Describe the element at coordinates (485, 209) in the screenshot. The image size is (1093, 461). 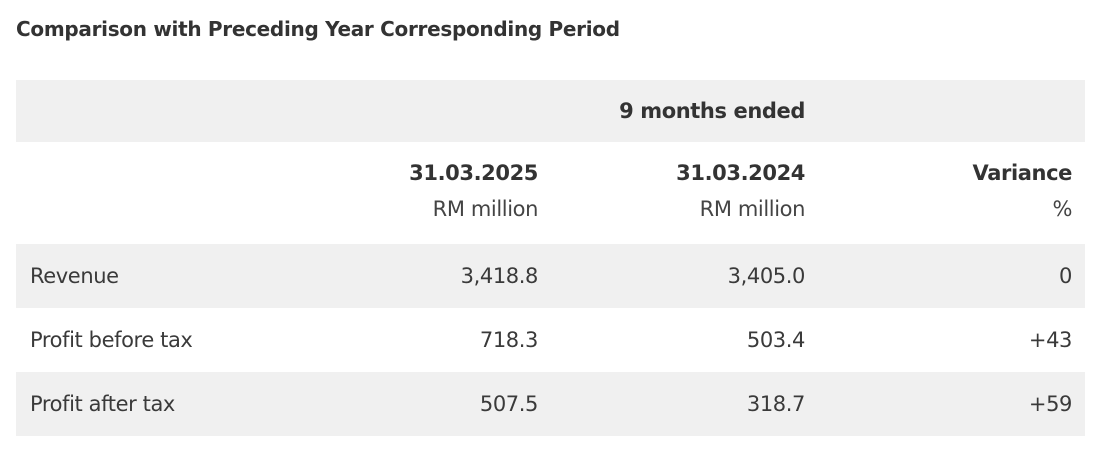
I see `column-unit-current: RM million` at that location.